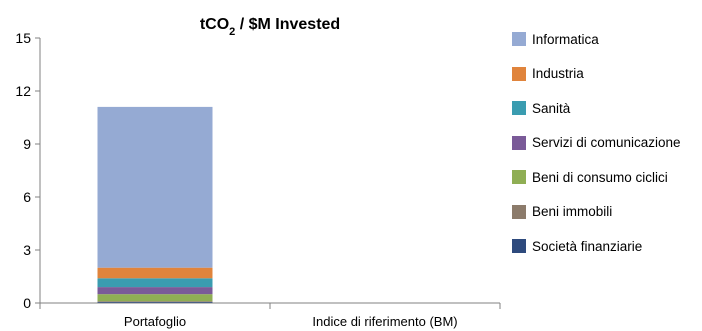  I want to click on y-axis: 0 3 6 9 12 15, so click(28, 170).